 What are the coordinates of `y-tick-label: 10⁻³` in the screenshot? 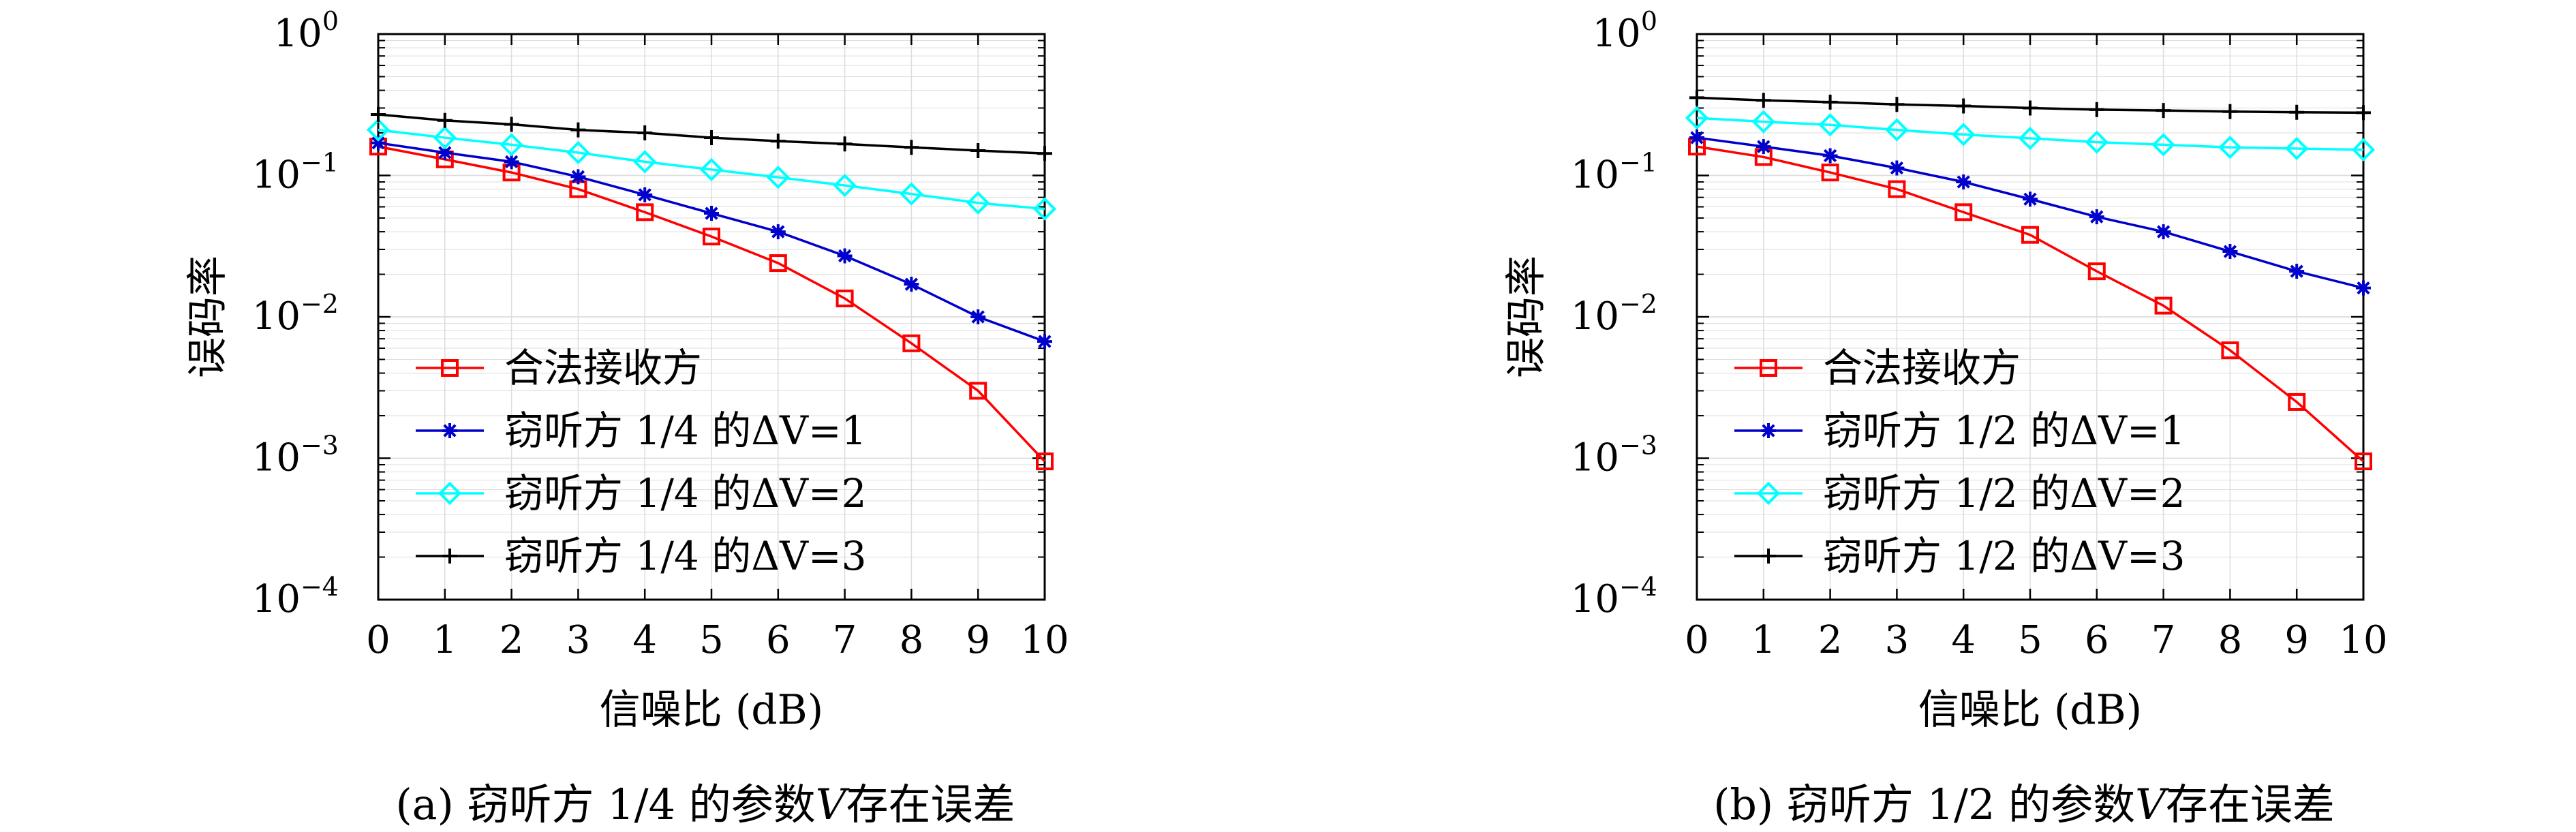 It's located at (295, 455).